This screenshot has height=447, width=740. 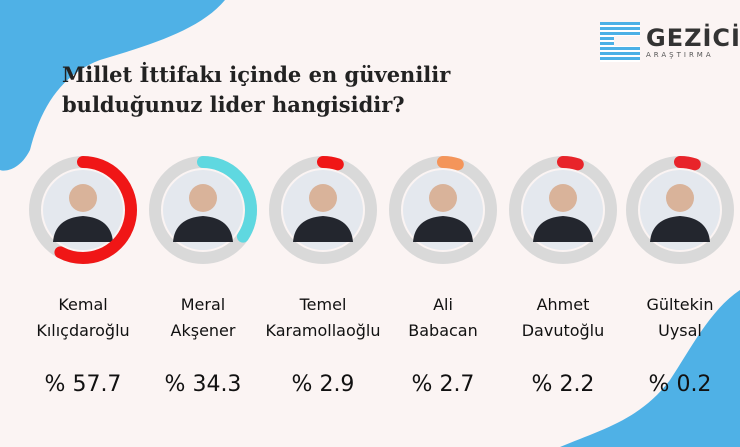 I want to click on logo-name: GEZİCİ, so click(x=693, y=38).